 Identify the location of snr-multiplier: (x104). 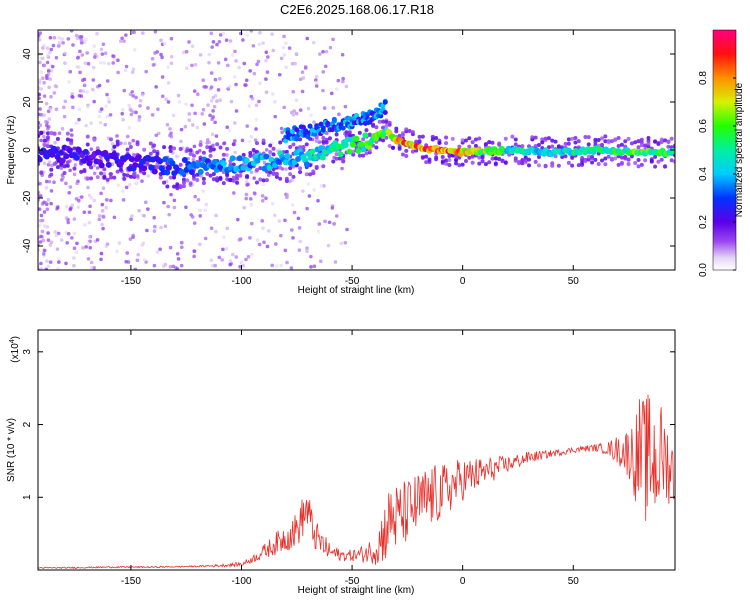
(15, 349).